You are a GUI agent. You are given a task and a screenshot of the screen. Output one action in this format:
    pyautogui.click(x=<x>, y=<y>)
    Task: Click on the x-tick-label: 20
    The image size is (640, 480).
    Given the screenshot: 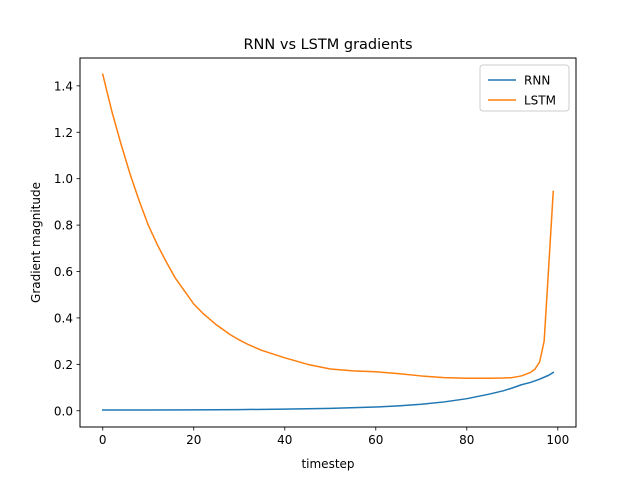 What is the action you would take?
    pyautogui.click(x=193, y=440)
    